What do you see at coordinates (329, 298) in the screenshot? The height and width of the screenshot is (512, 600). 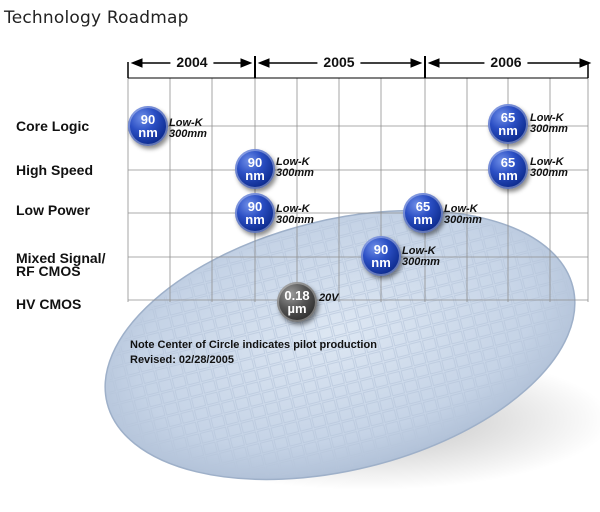 I see `node-note: 20V` at bounding box center [329, 298].